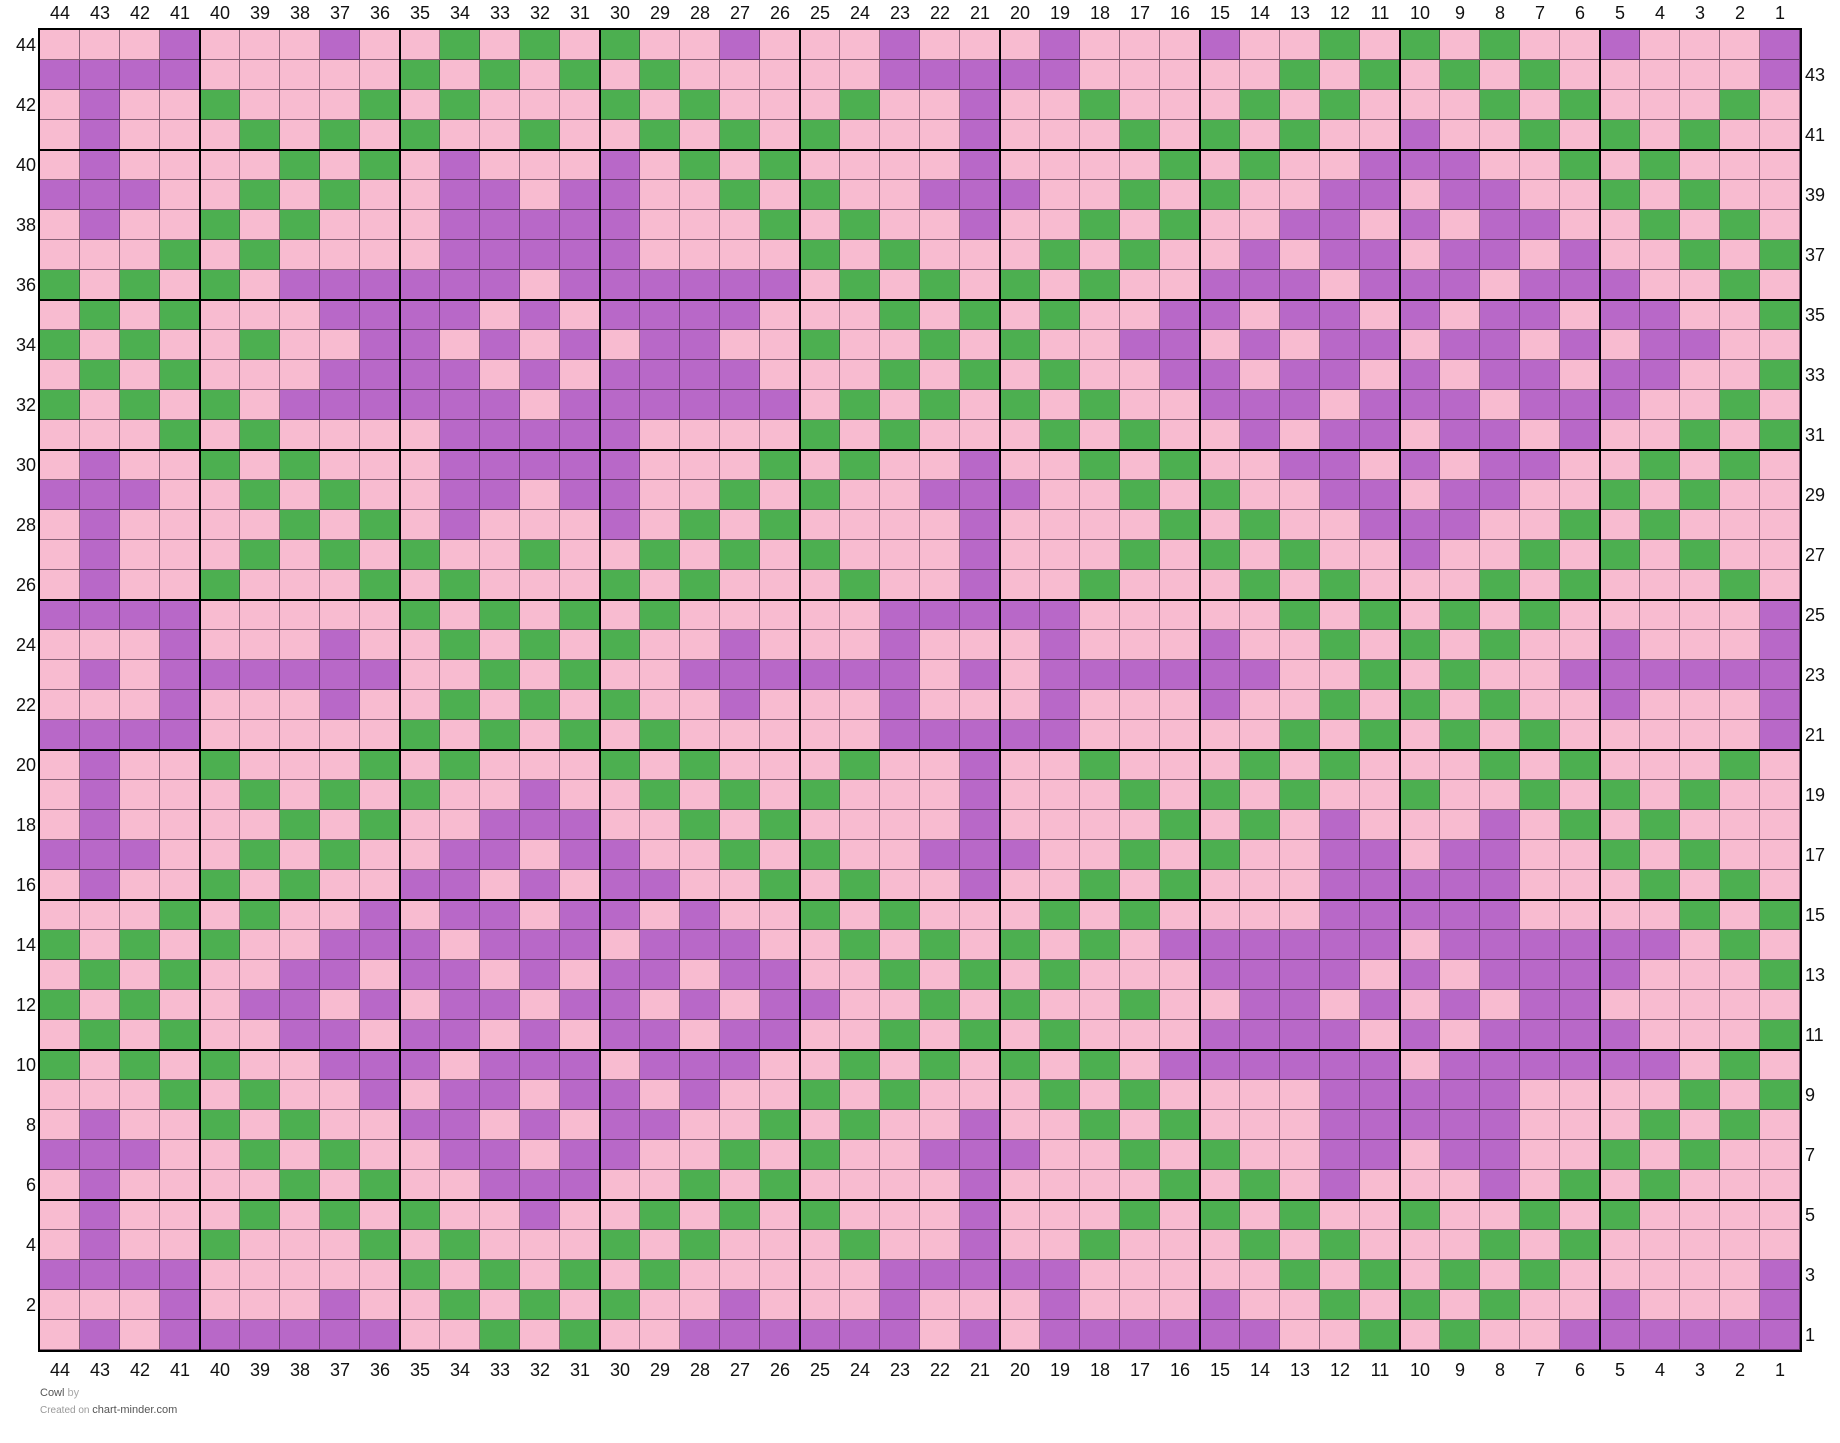 The height and width of the screenshot is (1443, 1840). I want to click on site-link: chart-minder.com, so click(135, 1410).